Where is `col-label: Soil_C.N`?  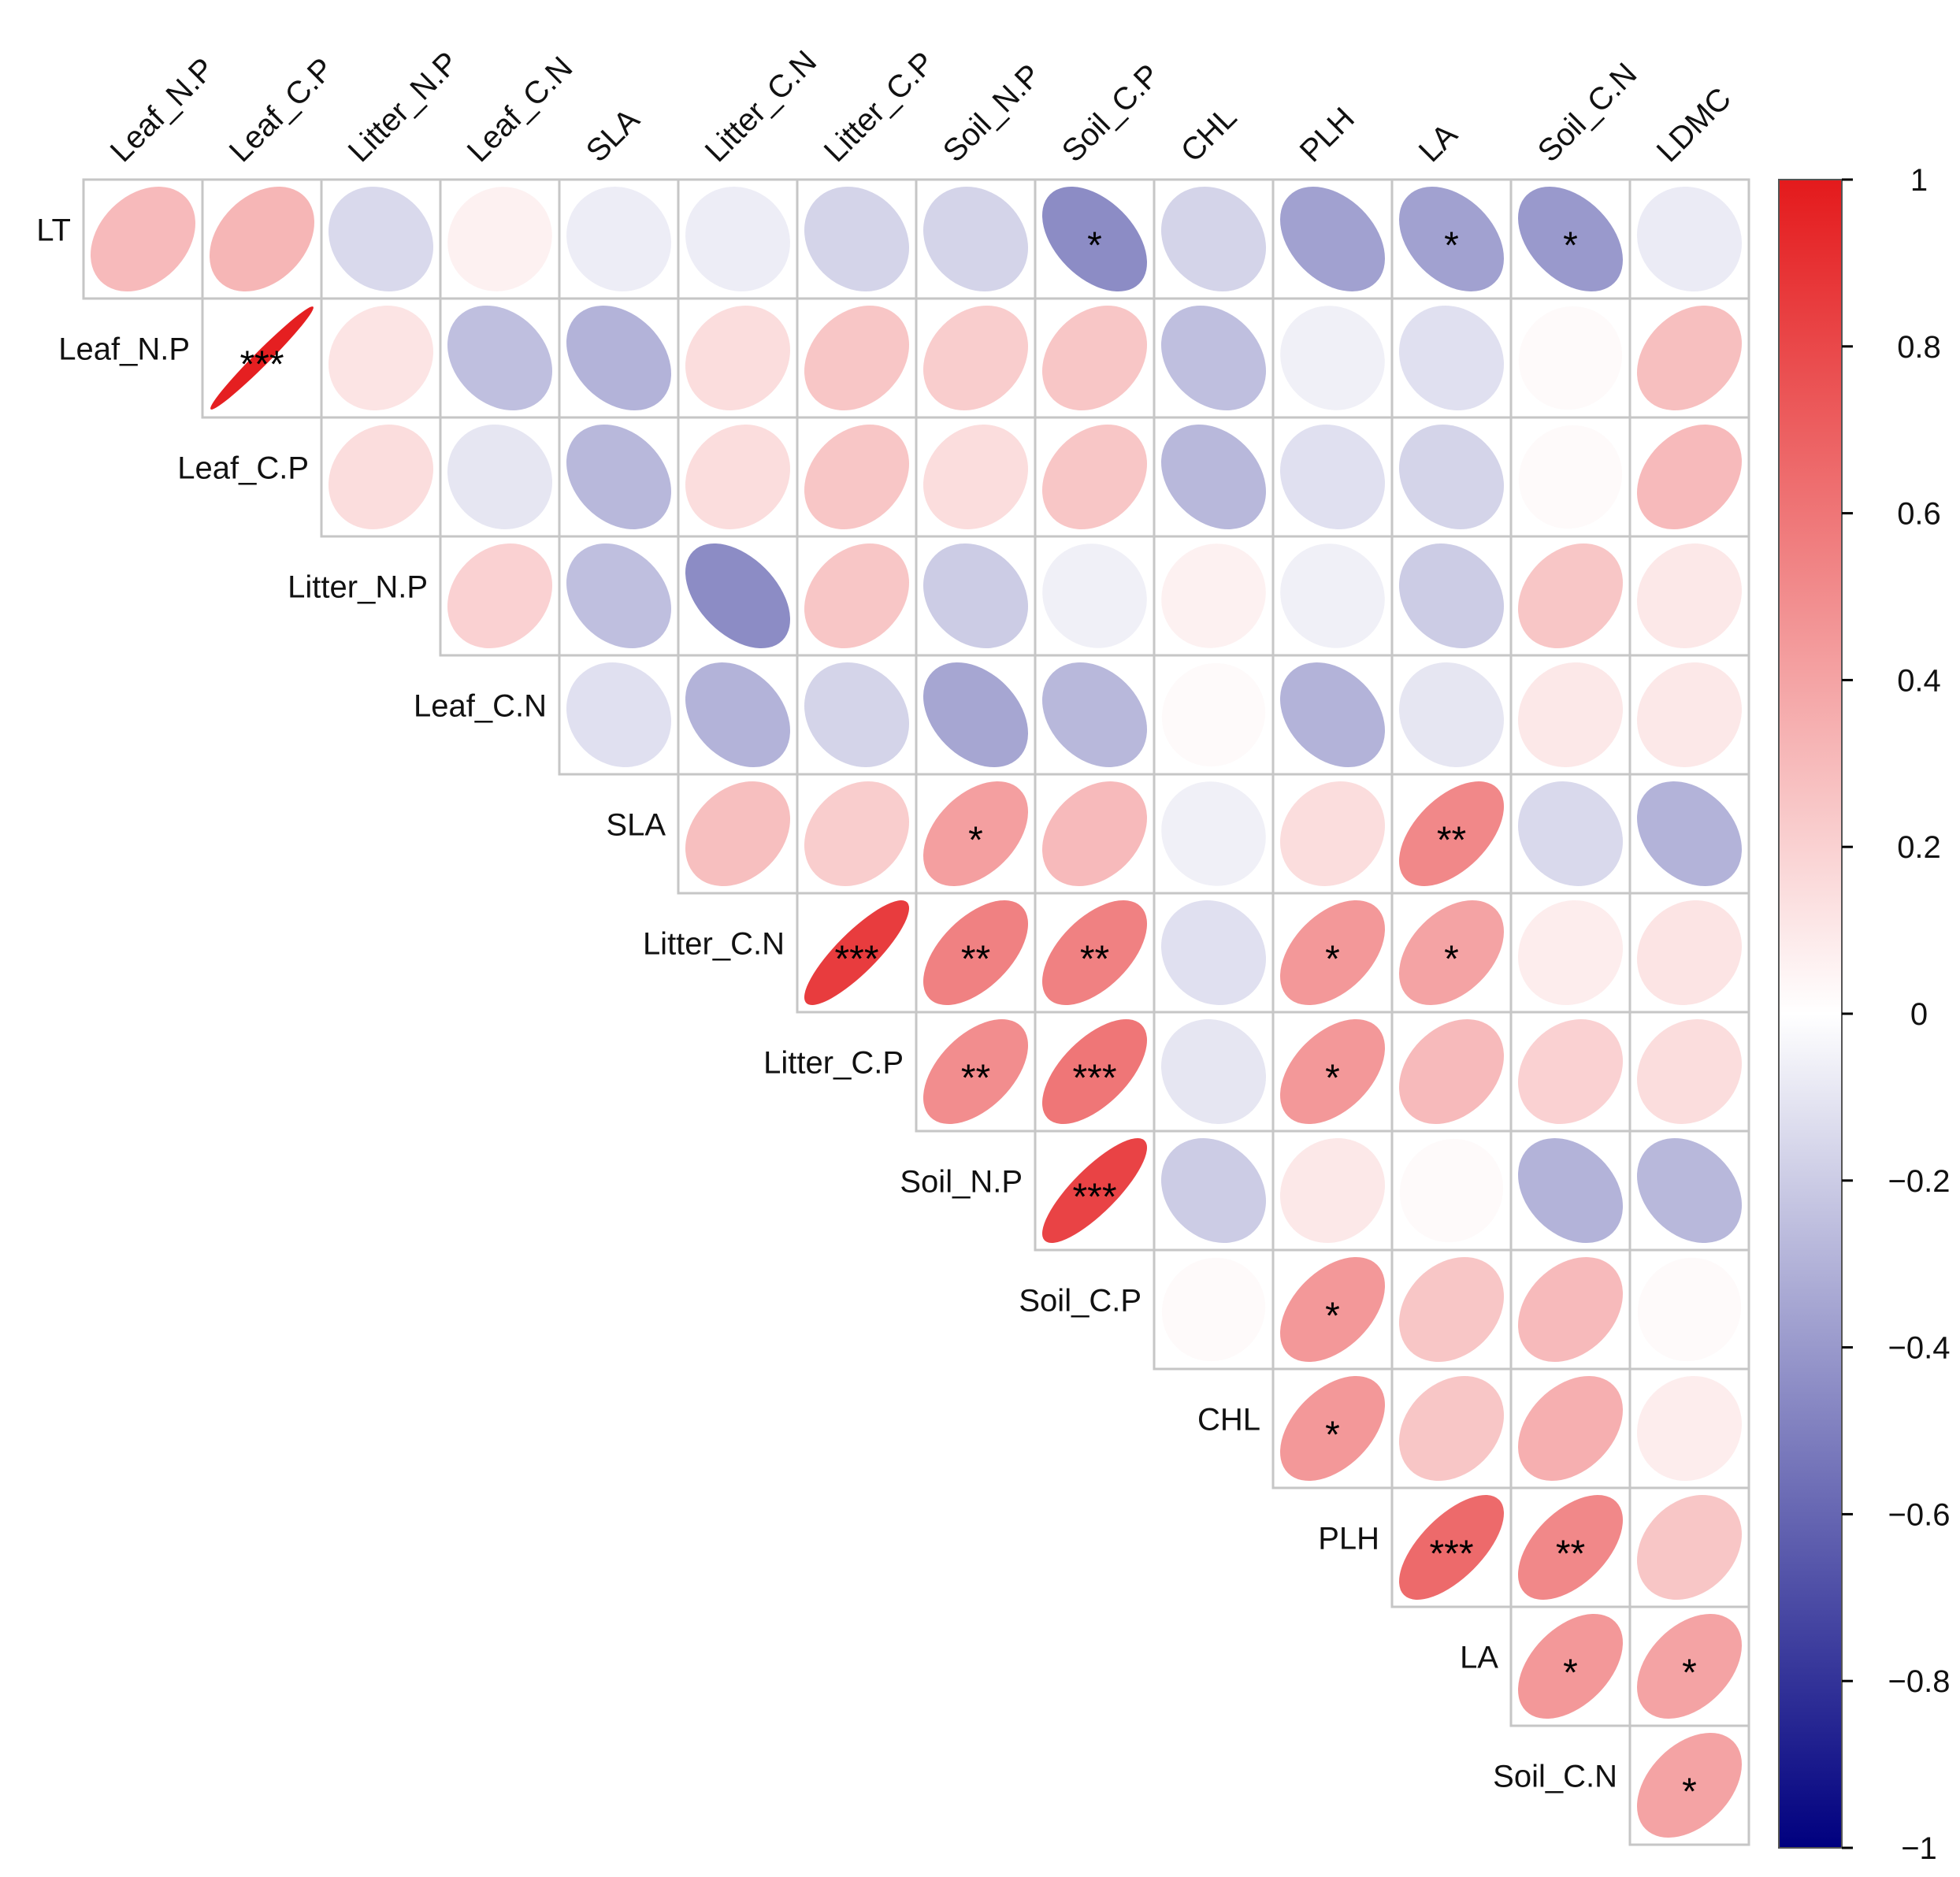
col-label: Soil_C.N is located at coordinates (1587, 113).